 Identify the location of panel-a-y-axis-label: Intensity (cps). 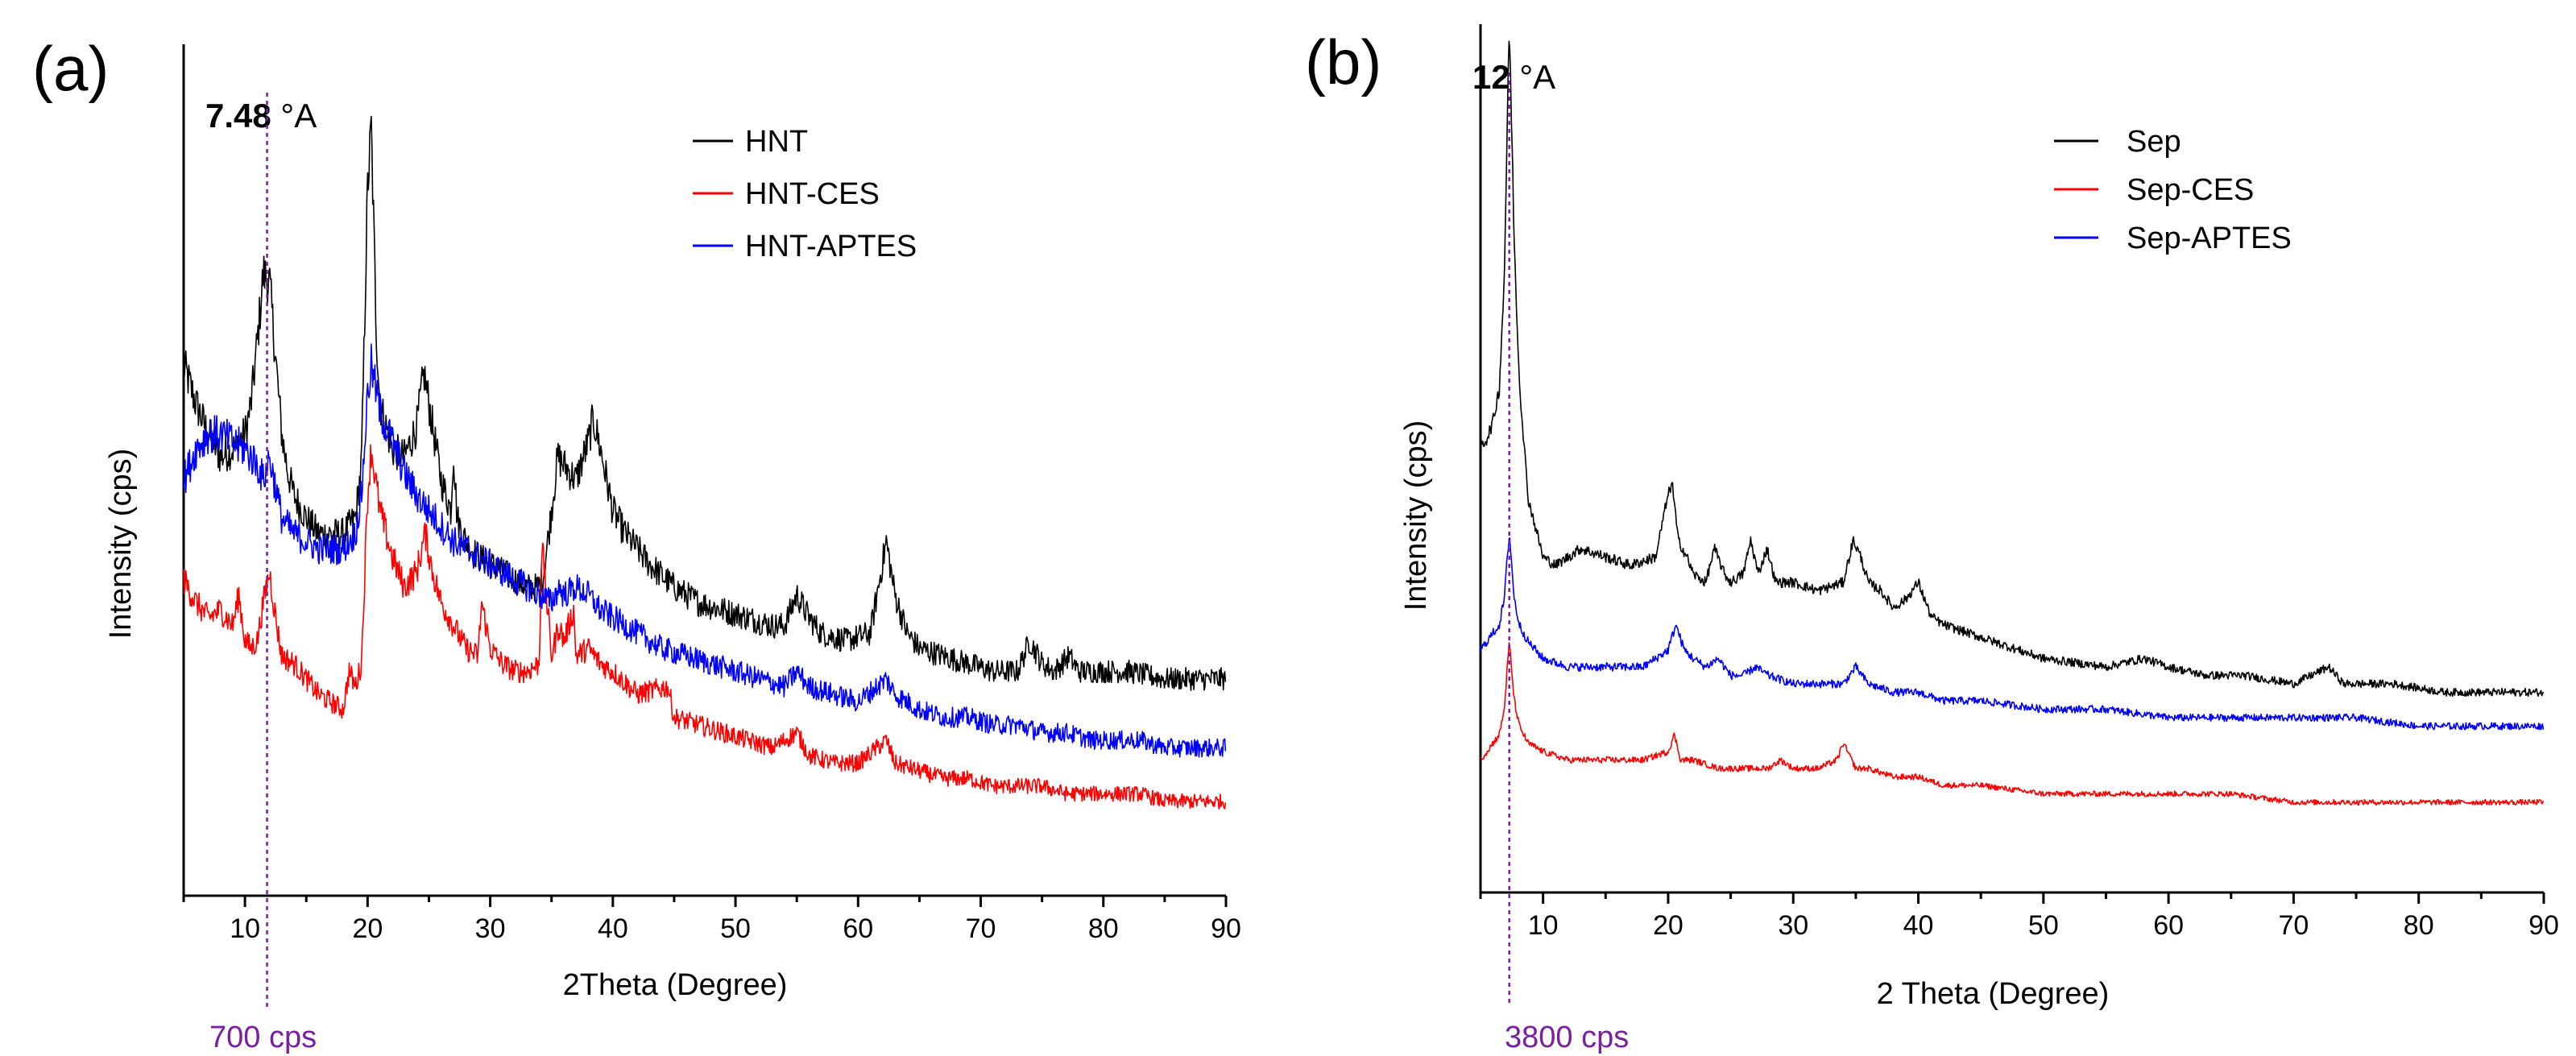
(121, 544).